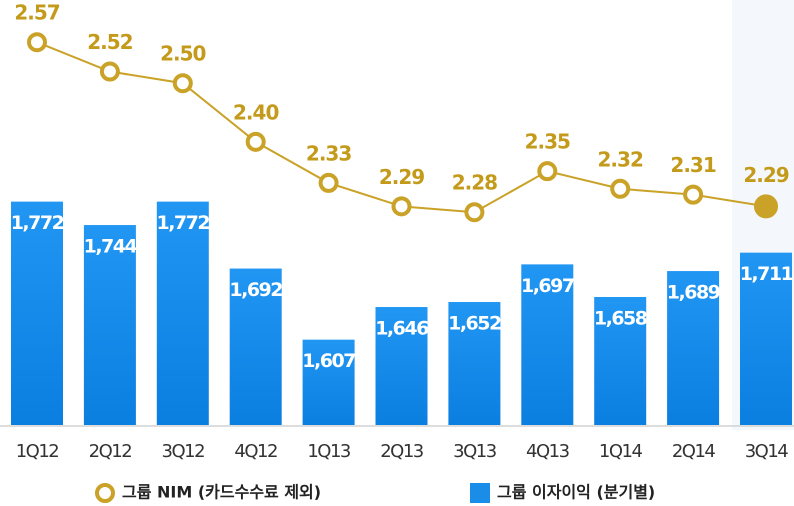 The width and height of the screenshot is (794, 506). Describe the element at coordinates (221, 492) in the screenshot. I see `legend-label: 그룹 NIM (카드수수료 제외)` at that location.